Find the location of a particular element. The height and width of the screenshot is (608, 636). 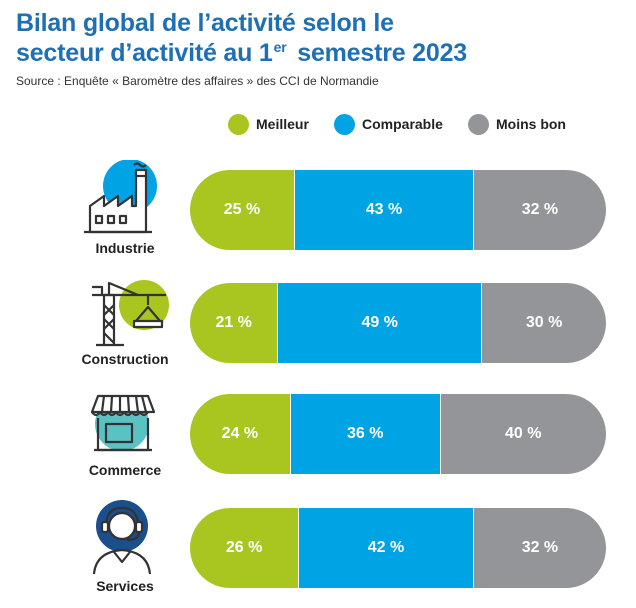

chart-title-line2-pre: secteur d’activité au 1 is located at coordinates (144, 53).